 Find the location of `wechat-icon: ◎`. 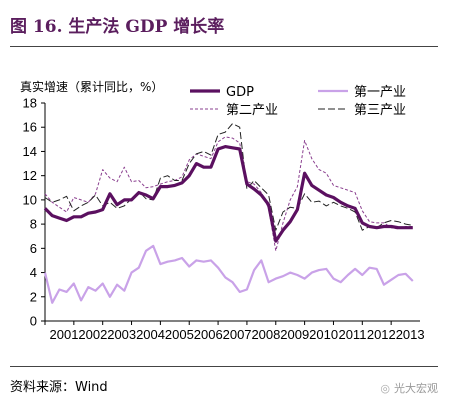

wechat-icon: ◎ is located at coordinates (385, 388).